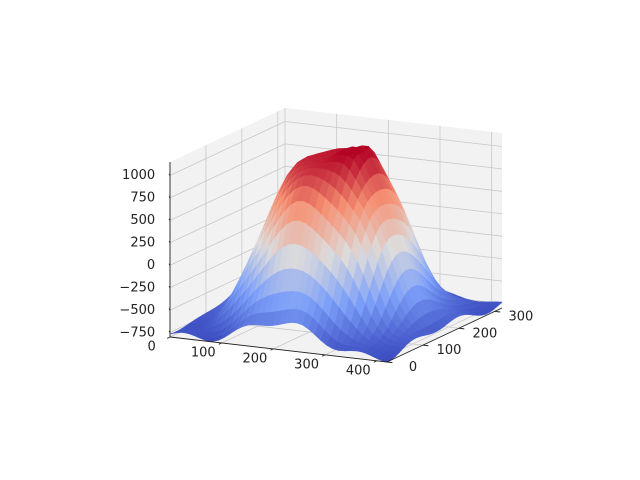 This screenshot has width=640, height=480. I want to click on z-tick-label: −250, so click(137, 287).